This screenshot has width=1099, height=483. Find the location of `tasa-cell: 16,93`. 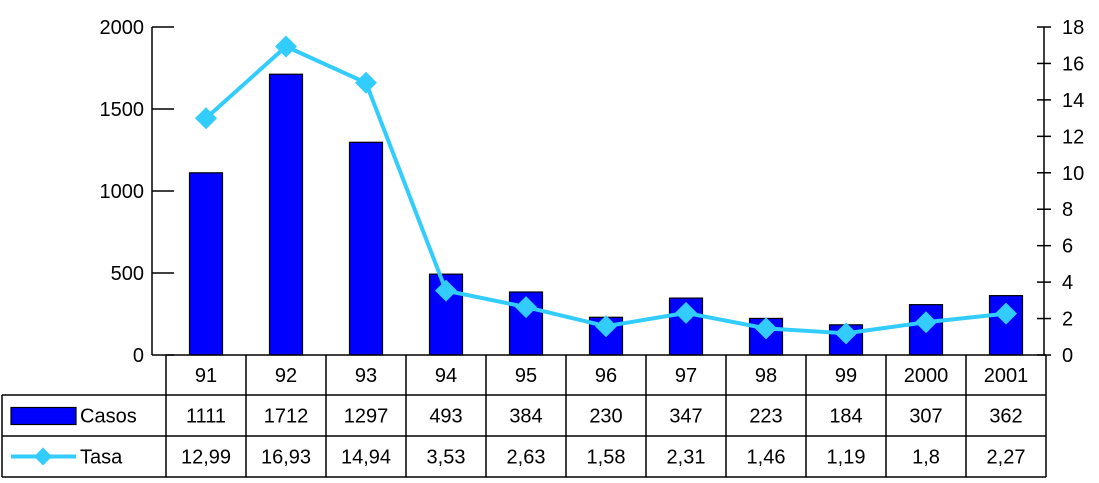

tasa-cell: 16,93 is located at coordinates (286, 458).